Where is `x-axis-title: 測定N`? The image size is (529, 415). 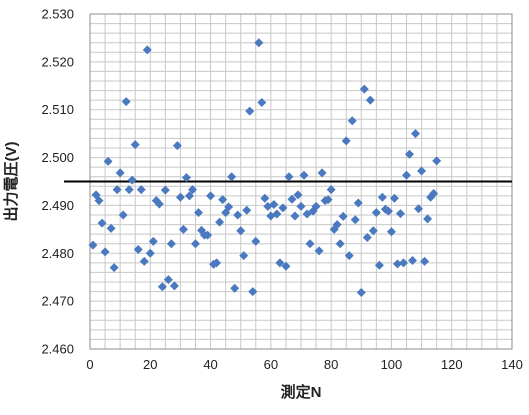 x-axis-title: 測定N is located at coordinates (301, 392).